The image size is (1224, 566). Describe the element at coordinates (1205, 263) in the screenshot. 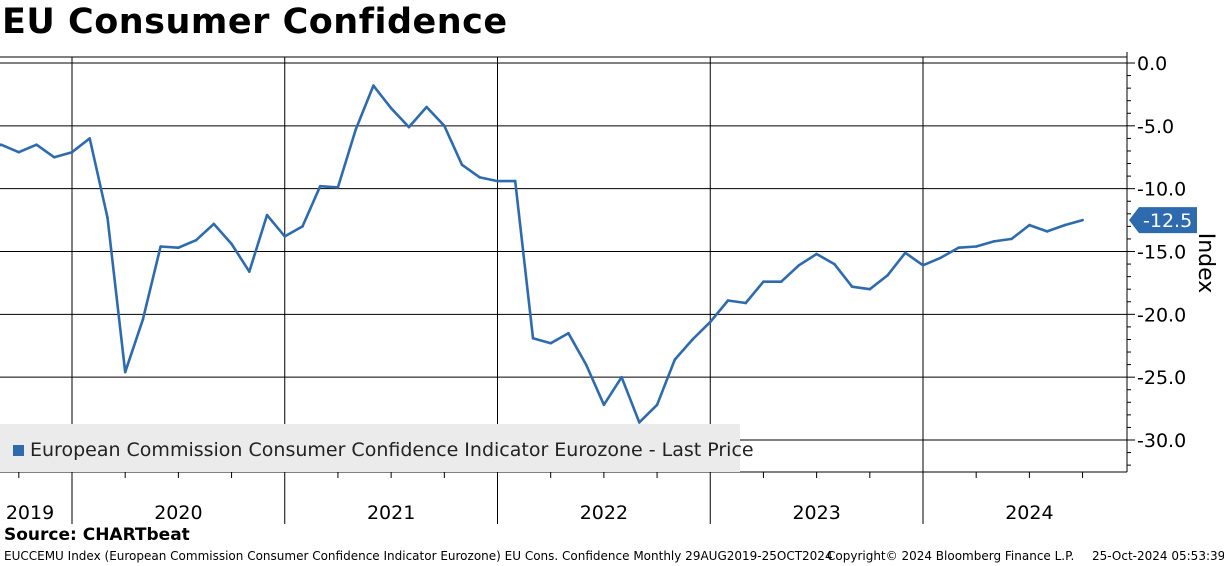

I see `y-axis-label: Index` at that location.